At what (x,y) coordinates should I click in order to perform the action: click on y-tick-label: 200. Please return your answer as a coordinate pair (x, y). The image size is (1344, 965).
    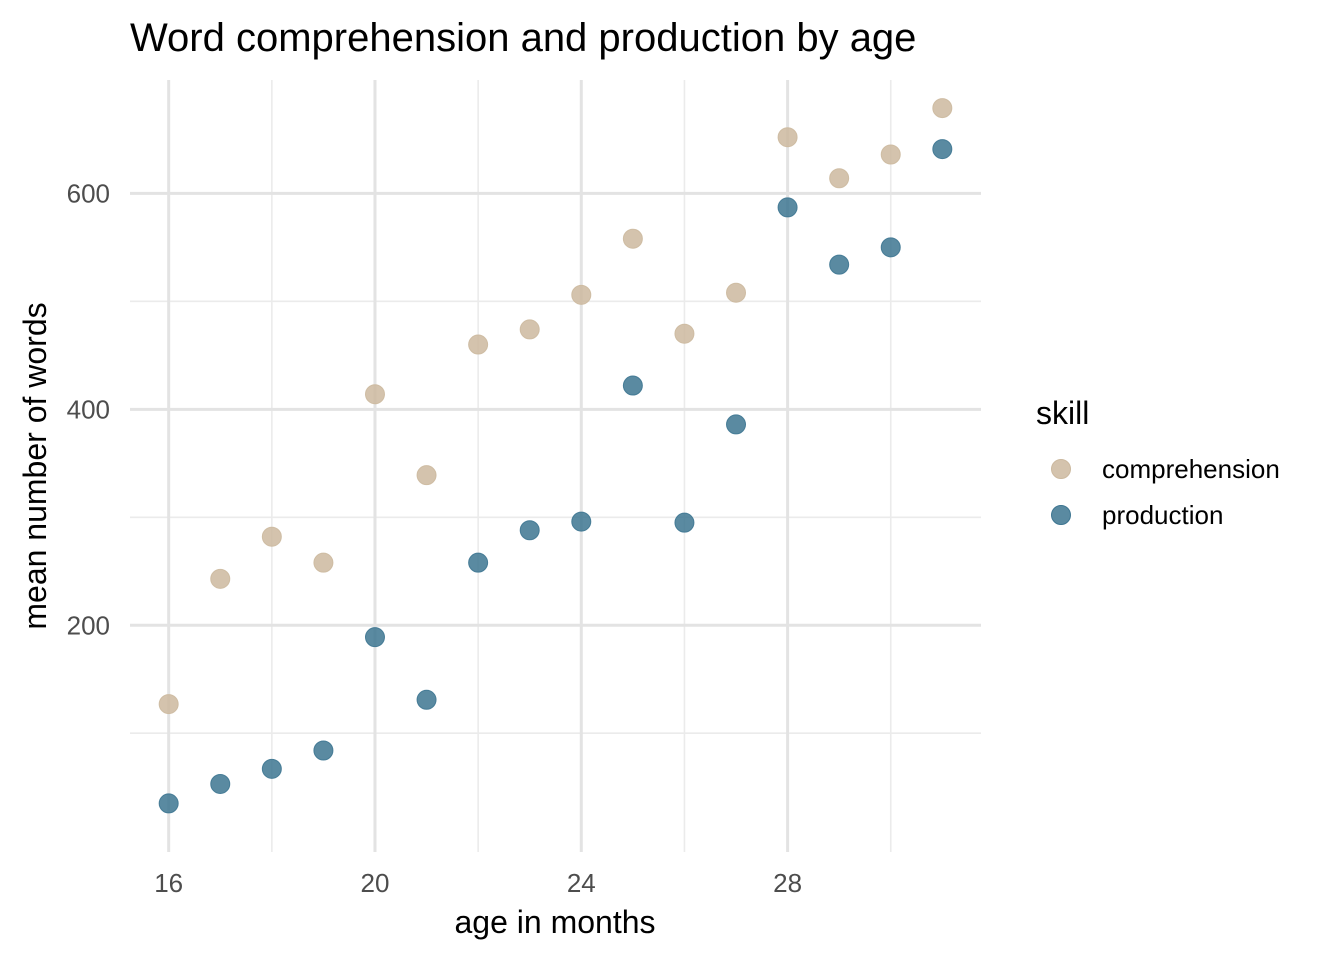
    Looking at the image, I should click on (88, 625).